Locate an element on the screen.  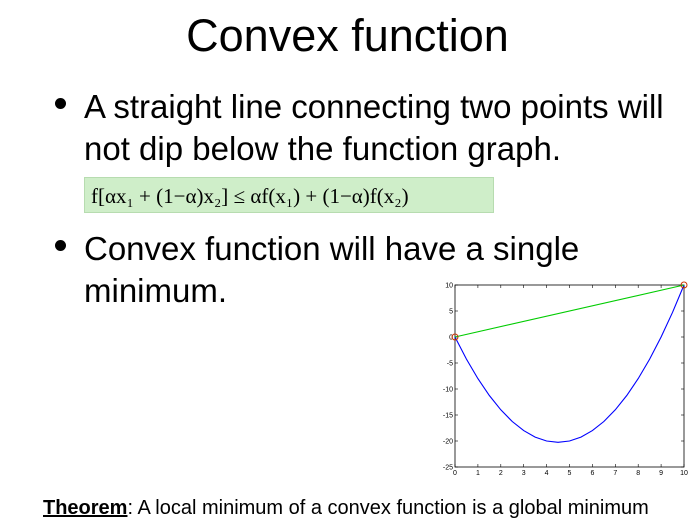
x-tick-label: 3 is located at coordinates (524, 473).